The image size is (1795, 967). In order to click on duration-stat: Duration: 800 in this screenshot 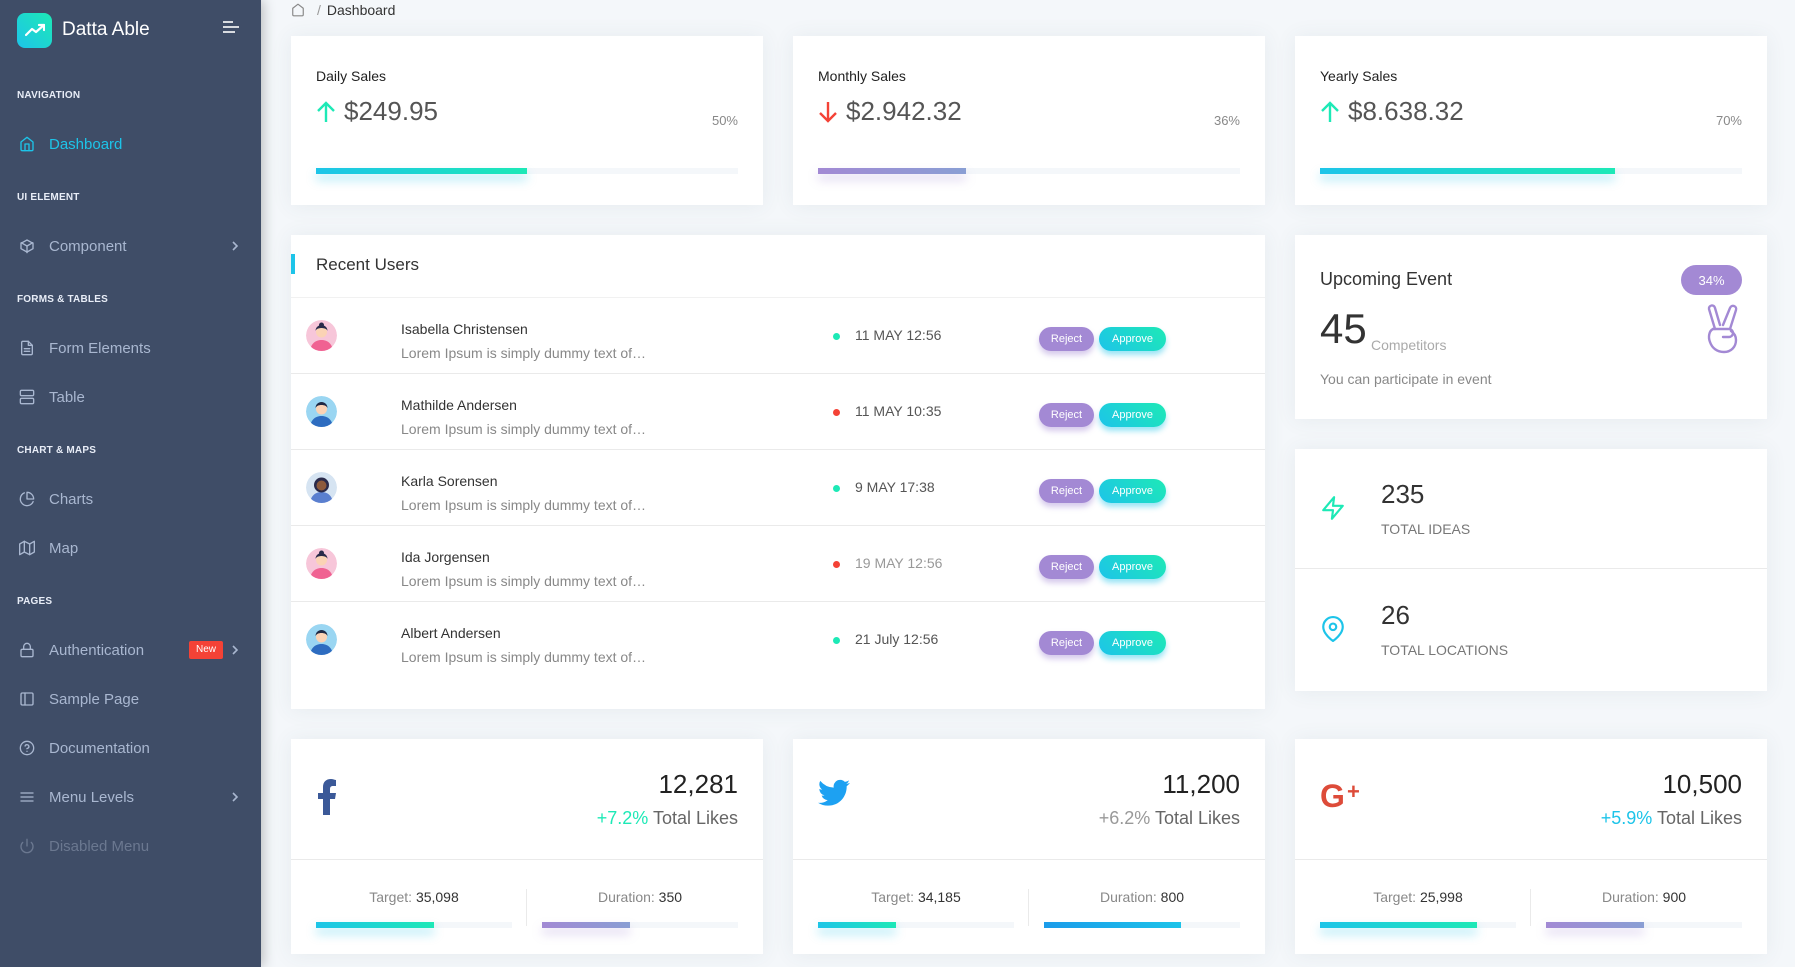, I will do `click(1142, 897)`.